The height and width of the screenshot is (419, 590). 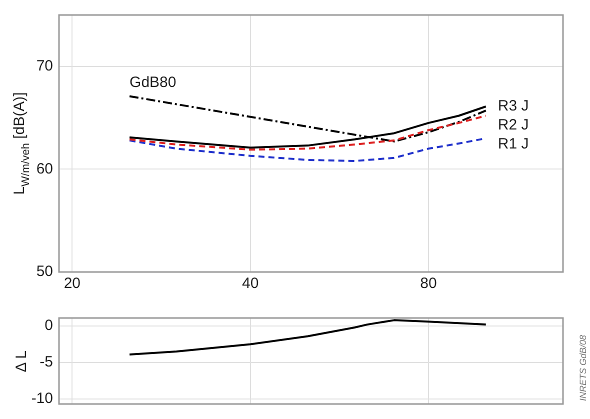 What do you see at coordinates (21, 143) in the screenshot?
I see `y-axis-title: LW/m/veh [dB(A)]` at bounding box center [21, 143].